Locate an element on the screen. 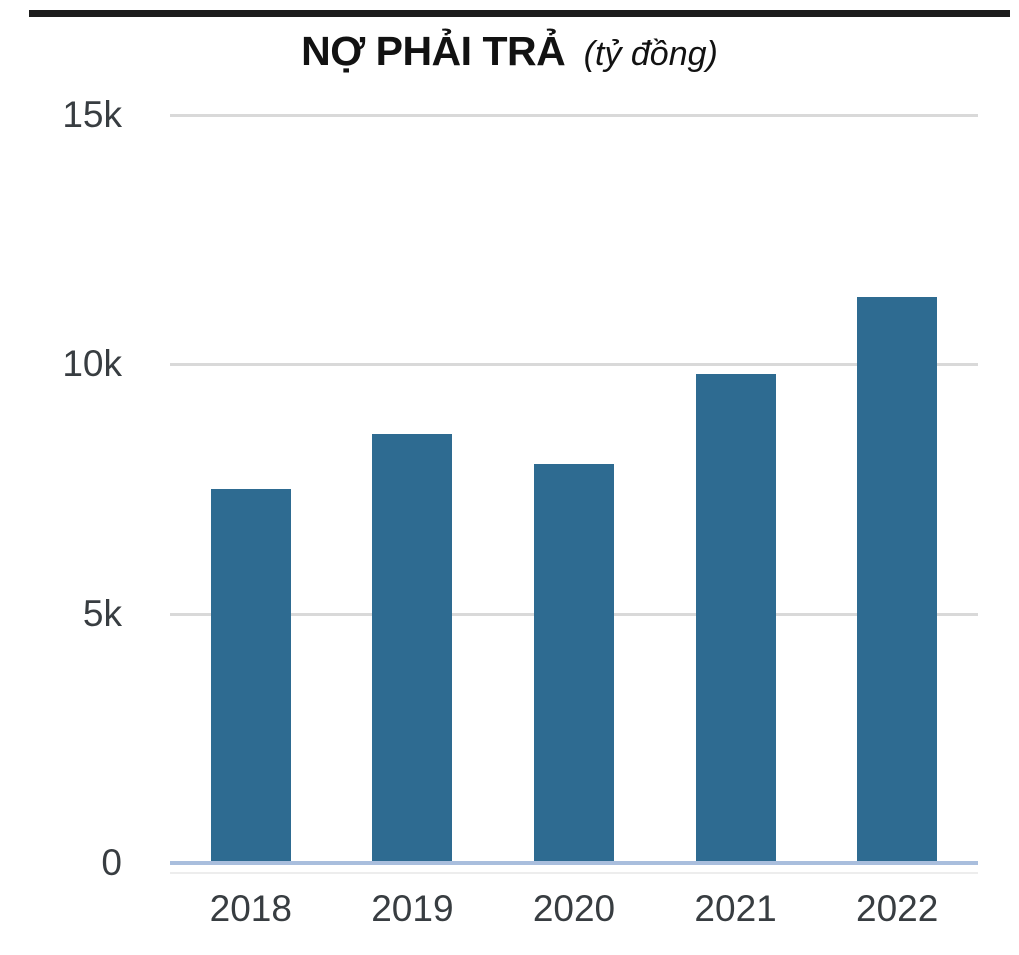  y-tick-label-0: 0 is located at coordinates (111, 862).